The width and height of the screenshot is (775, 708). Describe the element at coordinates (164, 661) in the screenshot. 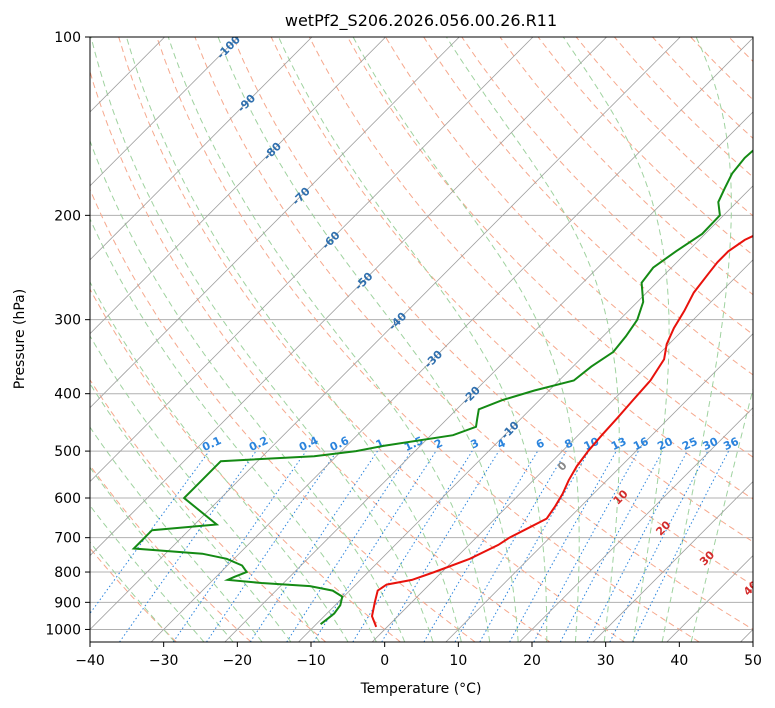

I see `x-tick-label: −30` at that location.